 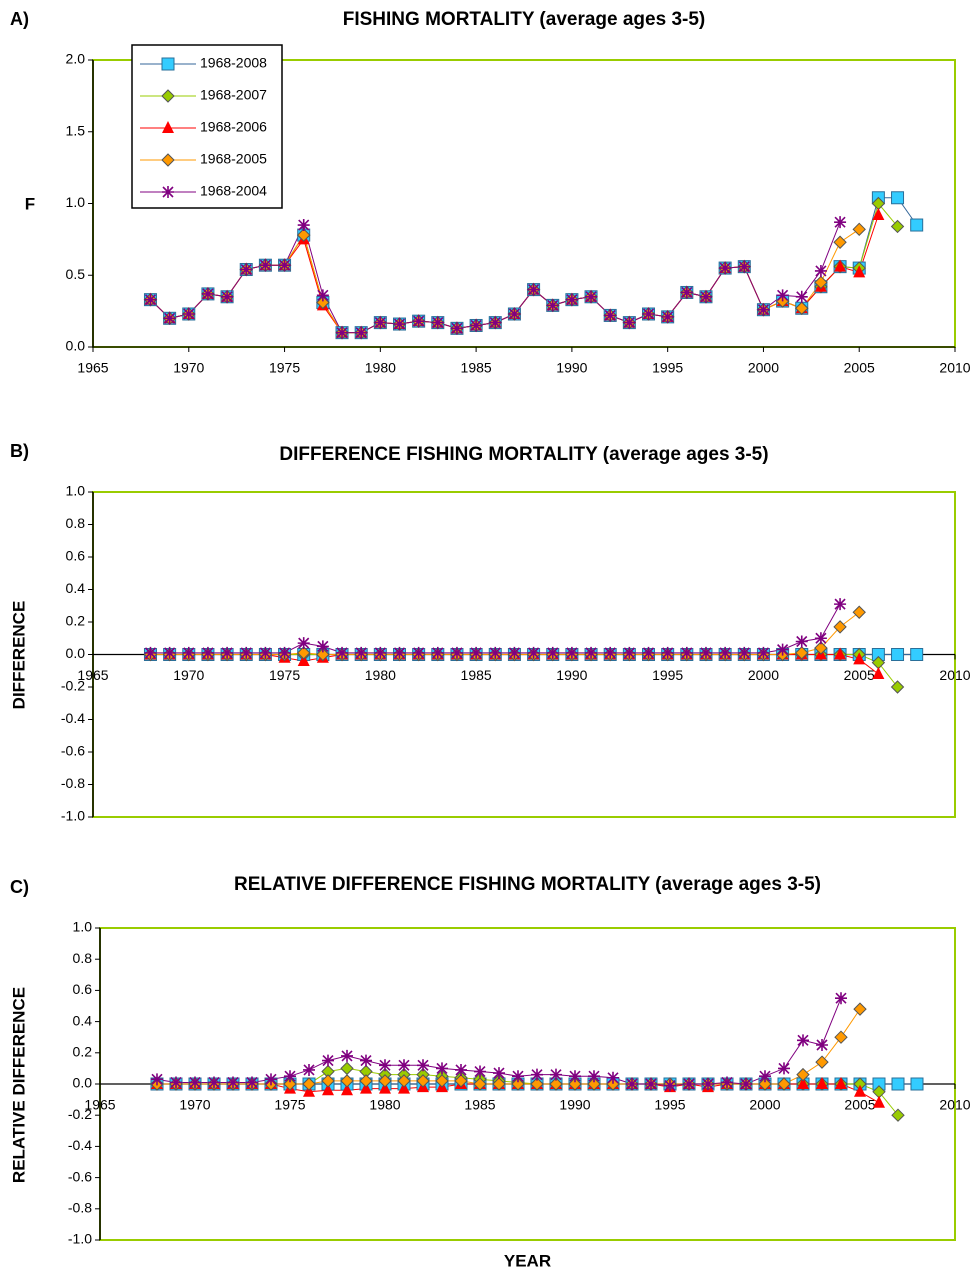 I want to click on y-tick-label: 0.6, so click(x=76, y=556).